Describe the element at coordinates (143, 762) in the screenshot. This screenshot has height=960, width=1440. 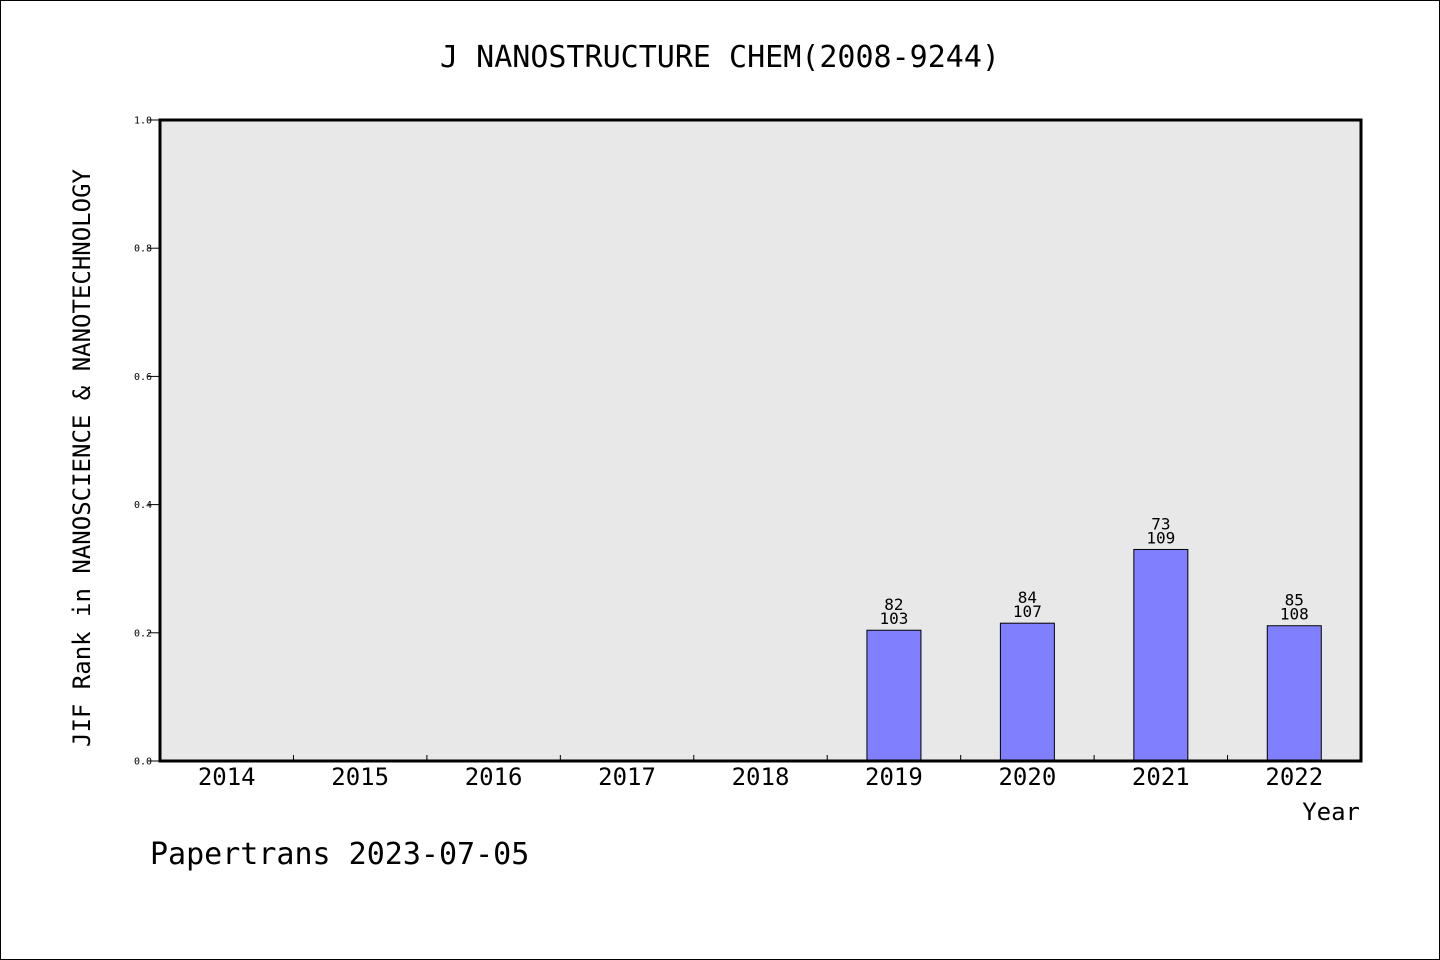
I see `y-tick-label: 0.0` at that location.